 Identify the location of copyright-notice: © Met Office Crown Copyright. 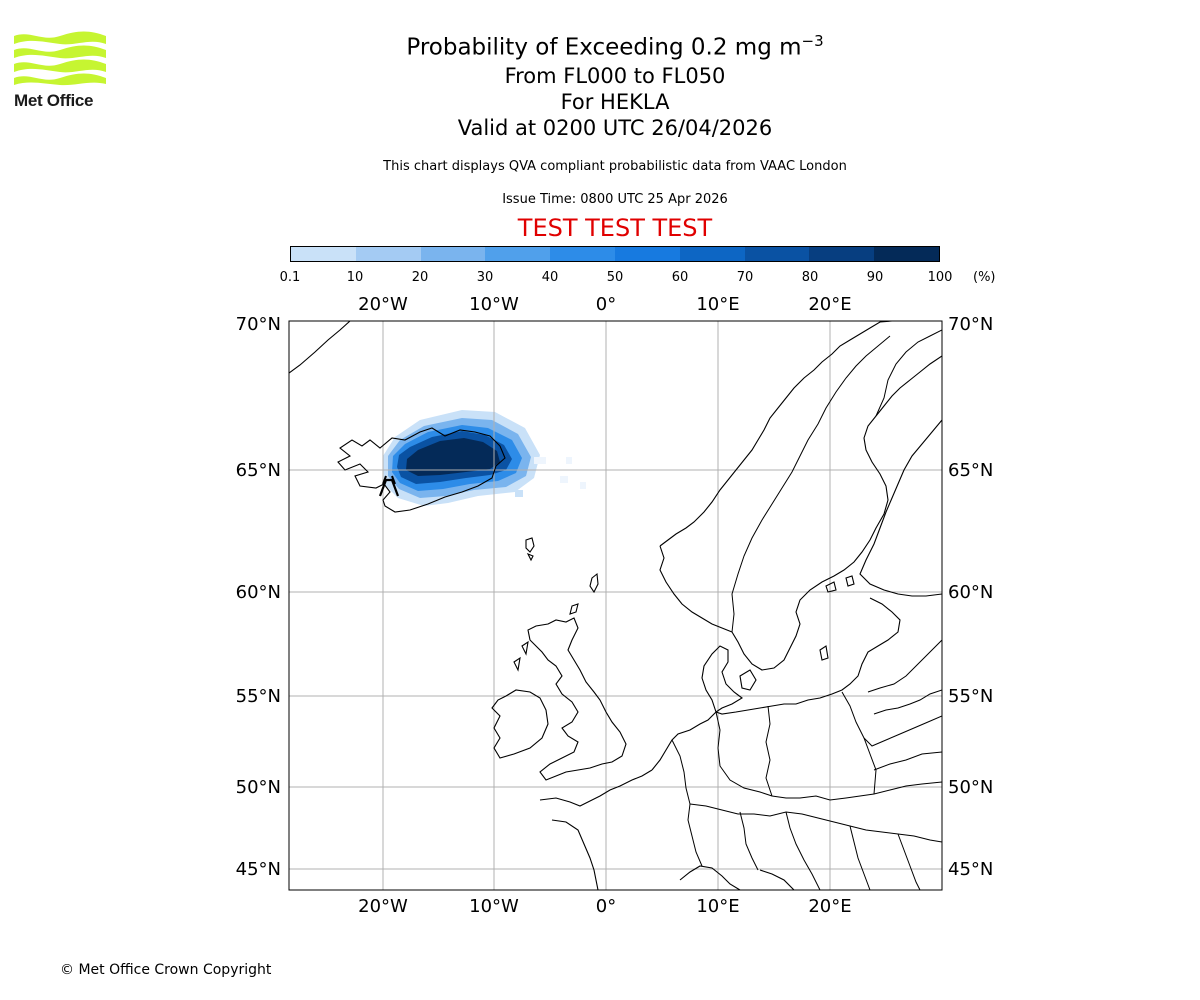
(166, 970).